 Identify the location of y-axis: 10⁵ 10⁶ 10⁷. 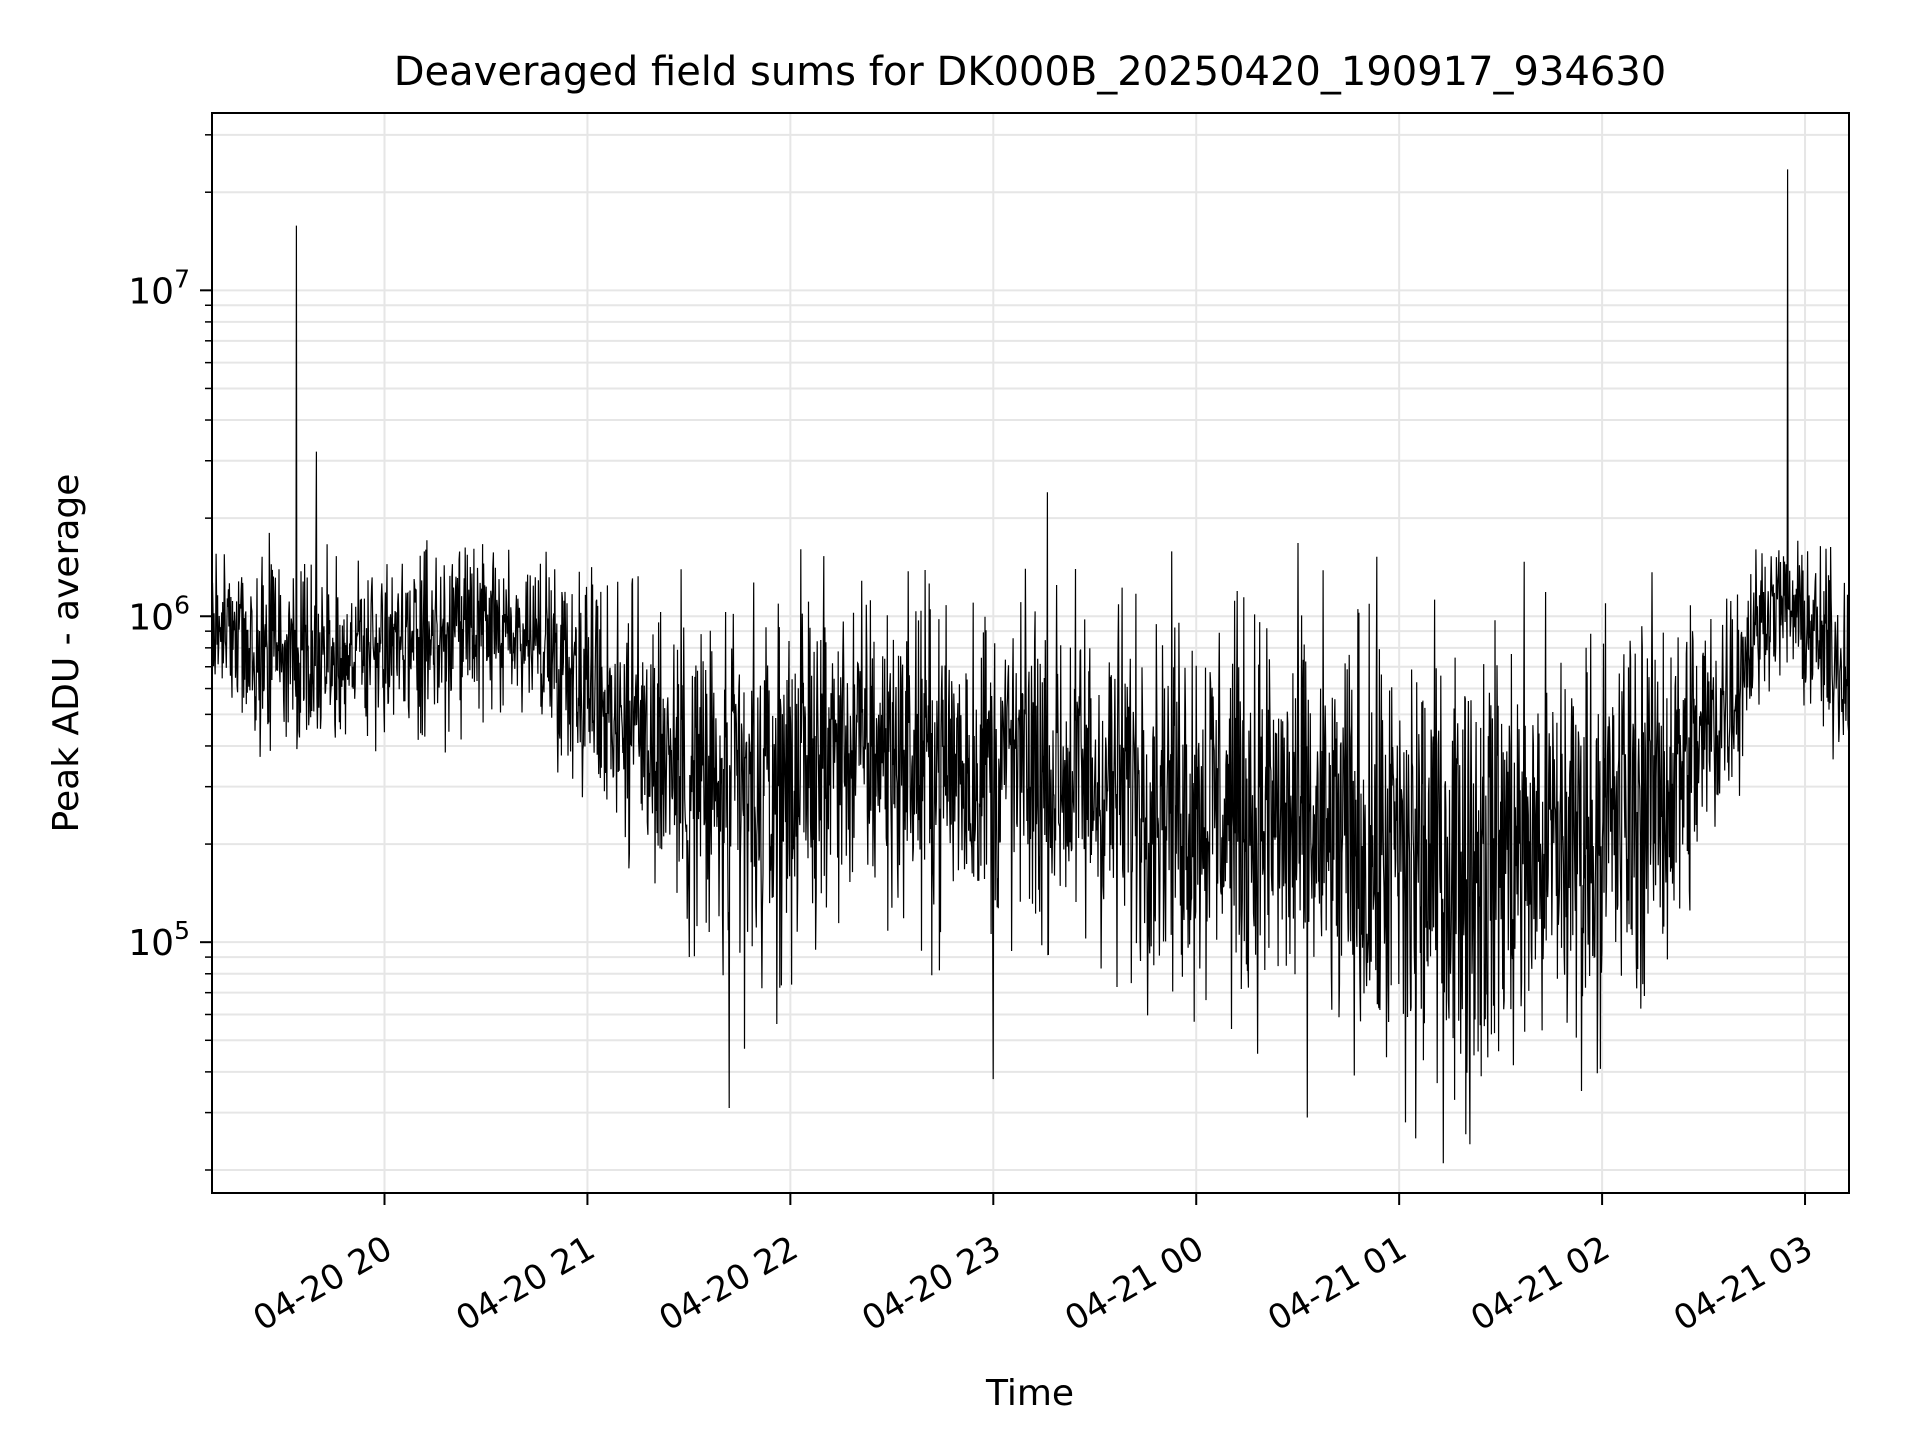
(170, 652).